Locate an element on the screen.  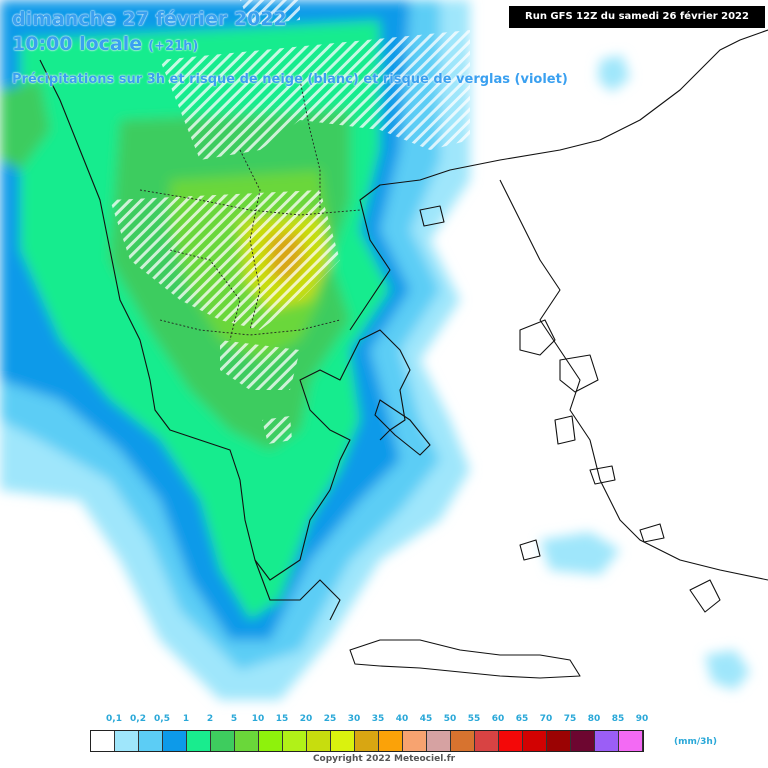
coast-thasos is located at coordinates (432, 216).